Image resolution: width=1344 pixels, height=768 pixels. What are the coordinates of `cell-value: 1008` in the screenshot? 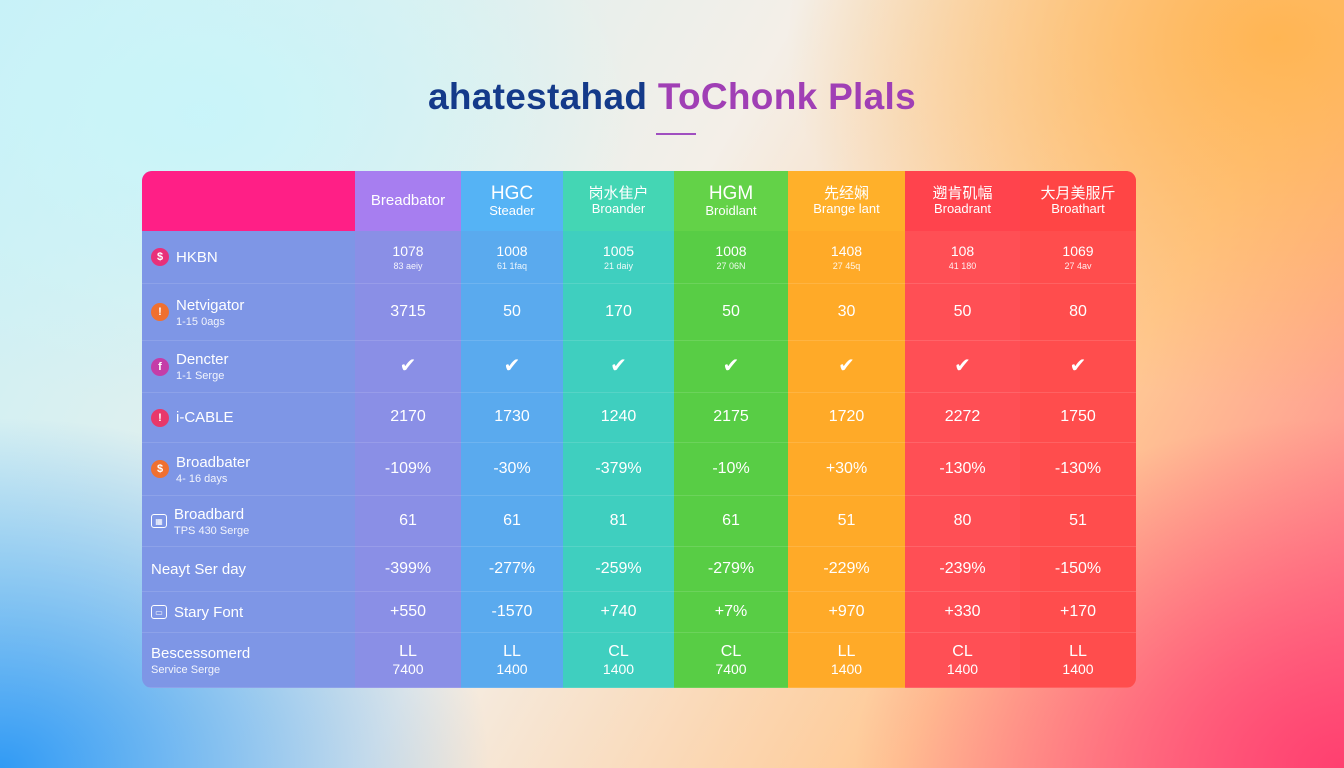 It's located at (512, 250).